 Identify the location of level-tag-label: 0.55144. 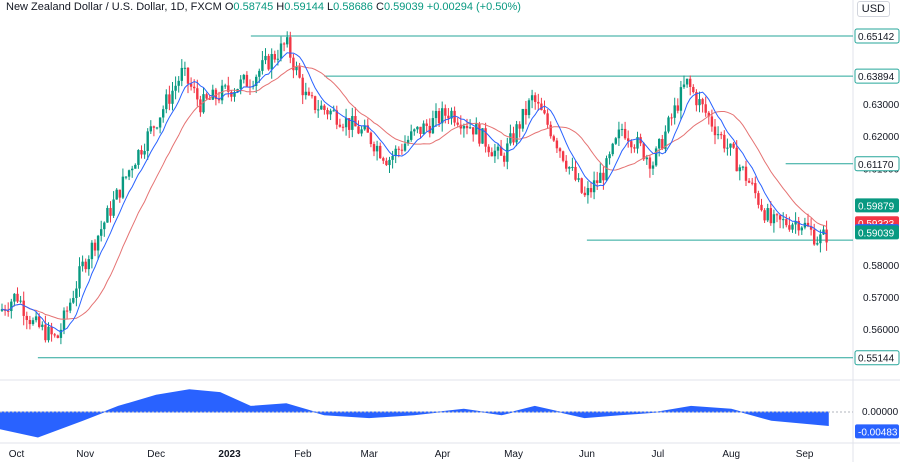
(876, 359).